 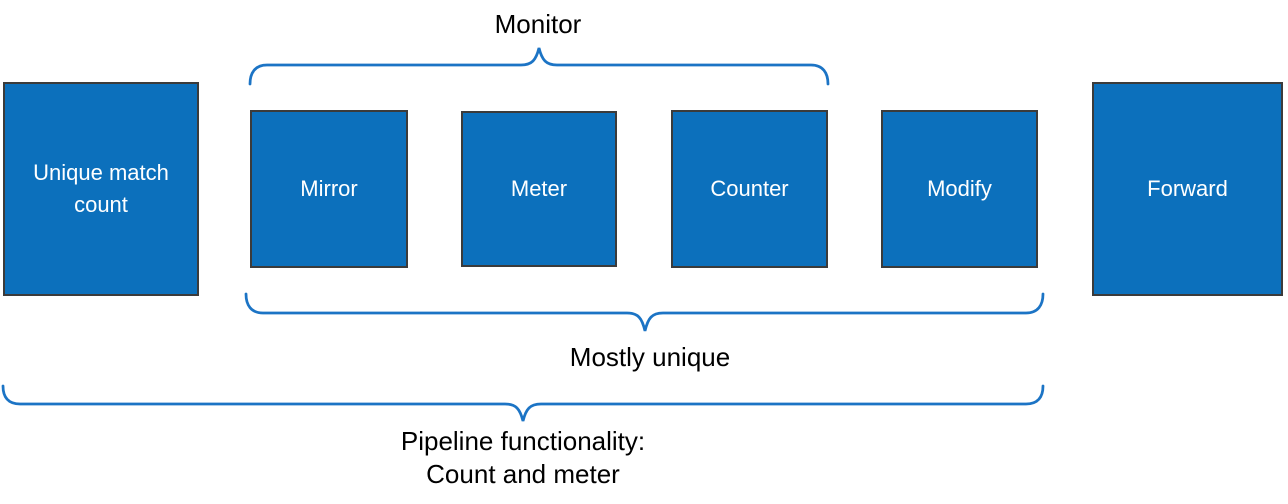 I want to click on box-mirror: Mirror, so click(x=329, y=189).